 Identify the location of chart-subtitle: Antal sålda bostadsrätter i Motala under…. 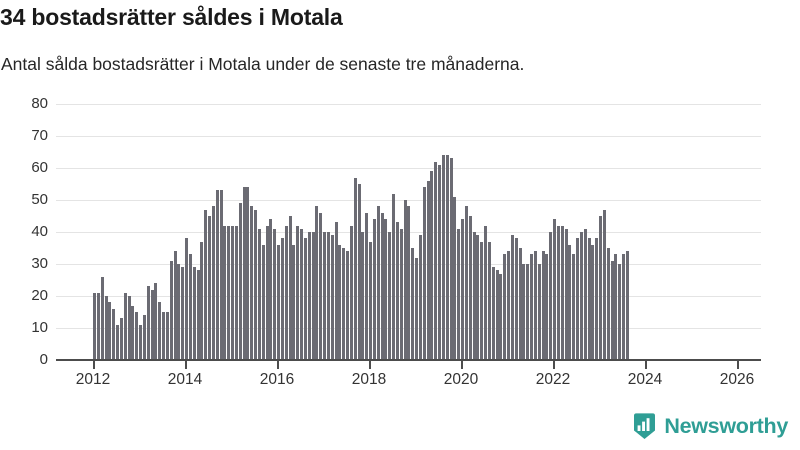
(263, 64).